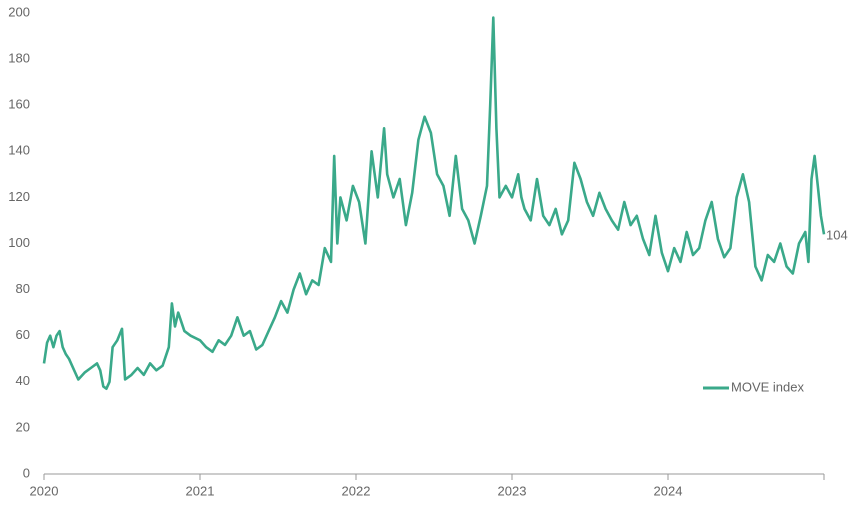 The height and width of the screenshot is (514, 852). What do you see at coordinates (23, 288) in the screenshot?
I see `y-tick-label: 80` at bounding box center [23, 288].